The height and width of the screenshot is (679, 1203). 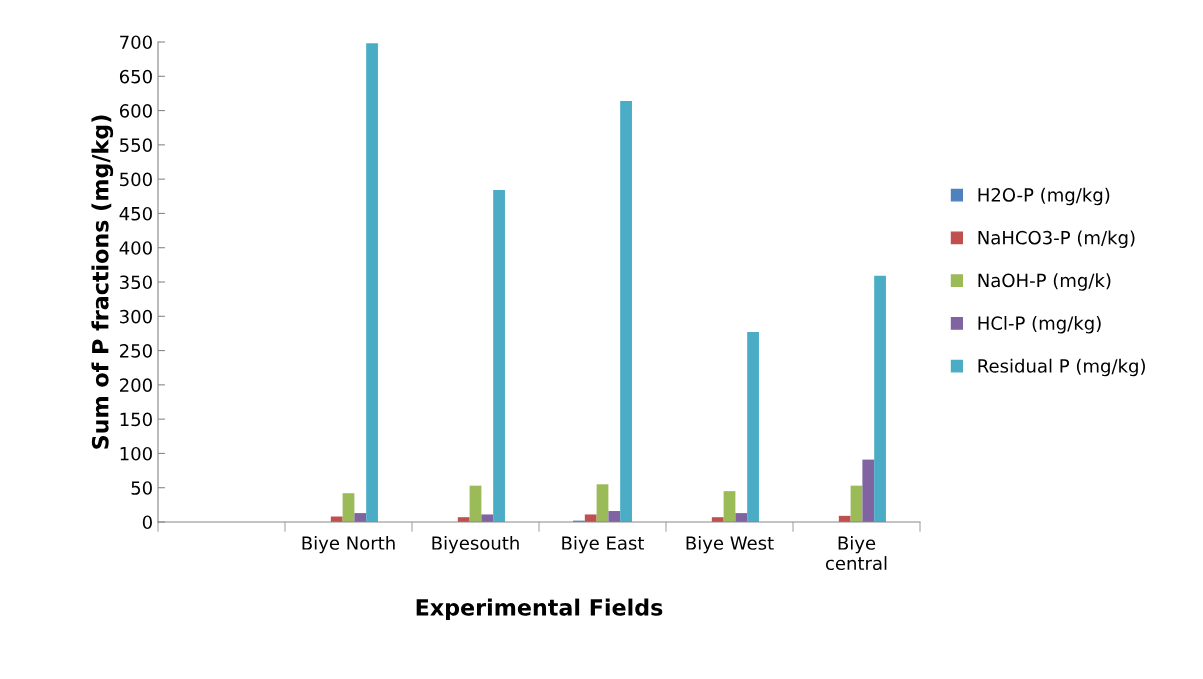 I want to click on legend-label: NaHCO3-P (m/kg), so click(x=1056, y=239).